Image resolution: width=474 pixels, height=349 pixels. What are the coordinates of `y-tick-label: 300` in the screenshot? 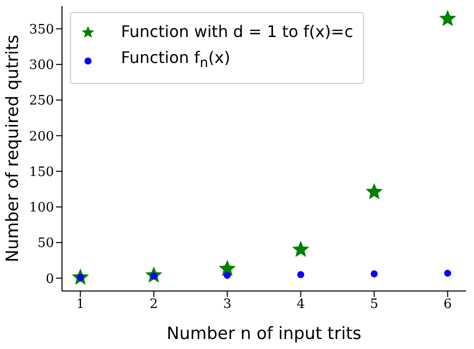 It's located at (41, 66).